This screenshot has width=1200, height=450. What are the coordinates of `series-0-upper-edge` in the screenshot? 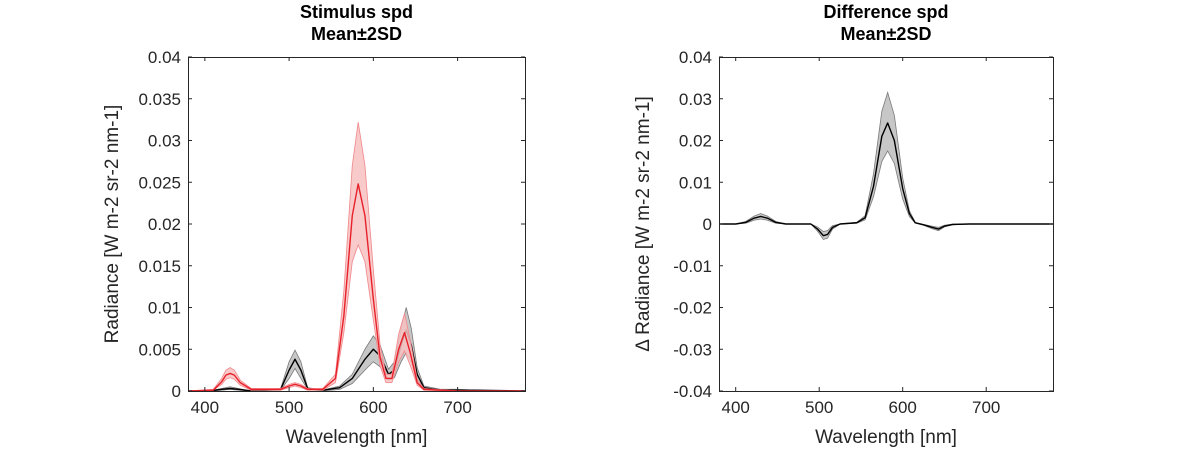 It's located at (886, 161).